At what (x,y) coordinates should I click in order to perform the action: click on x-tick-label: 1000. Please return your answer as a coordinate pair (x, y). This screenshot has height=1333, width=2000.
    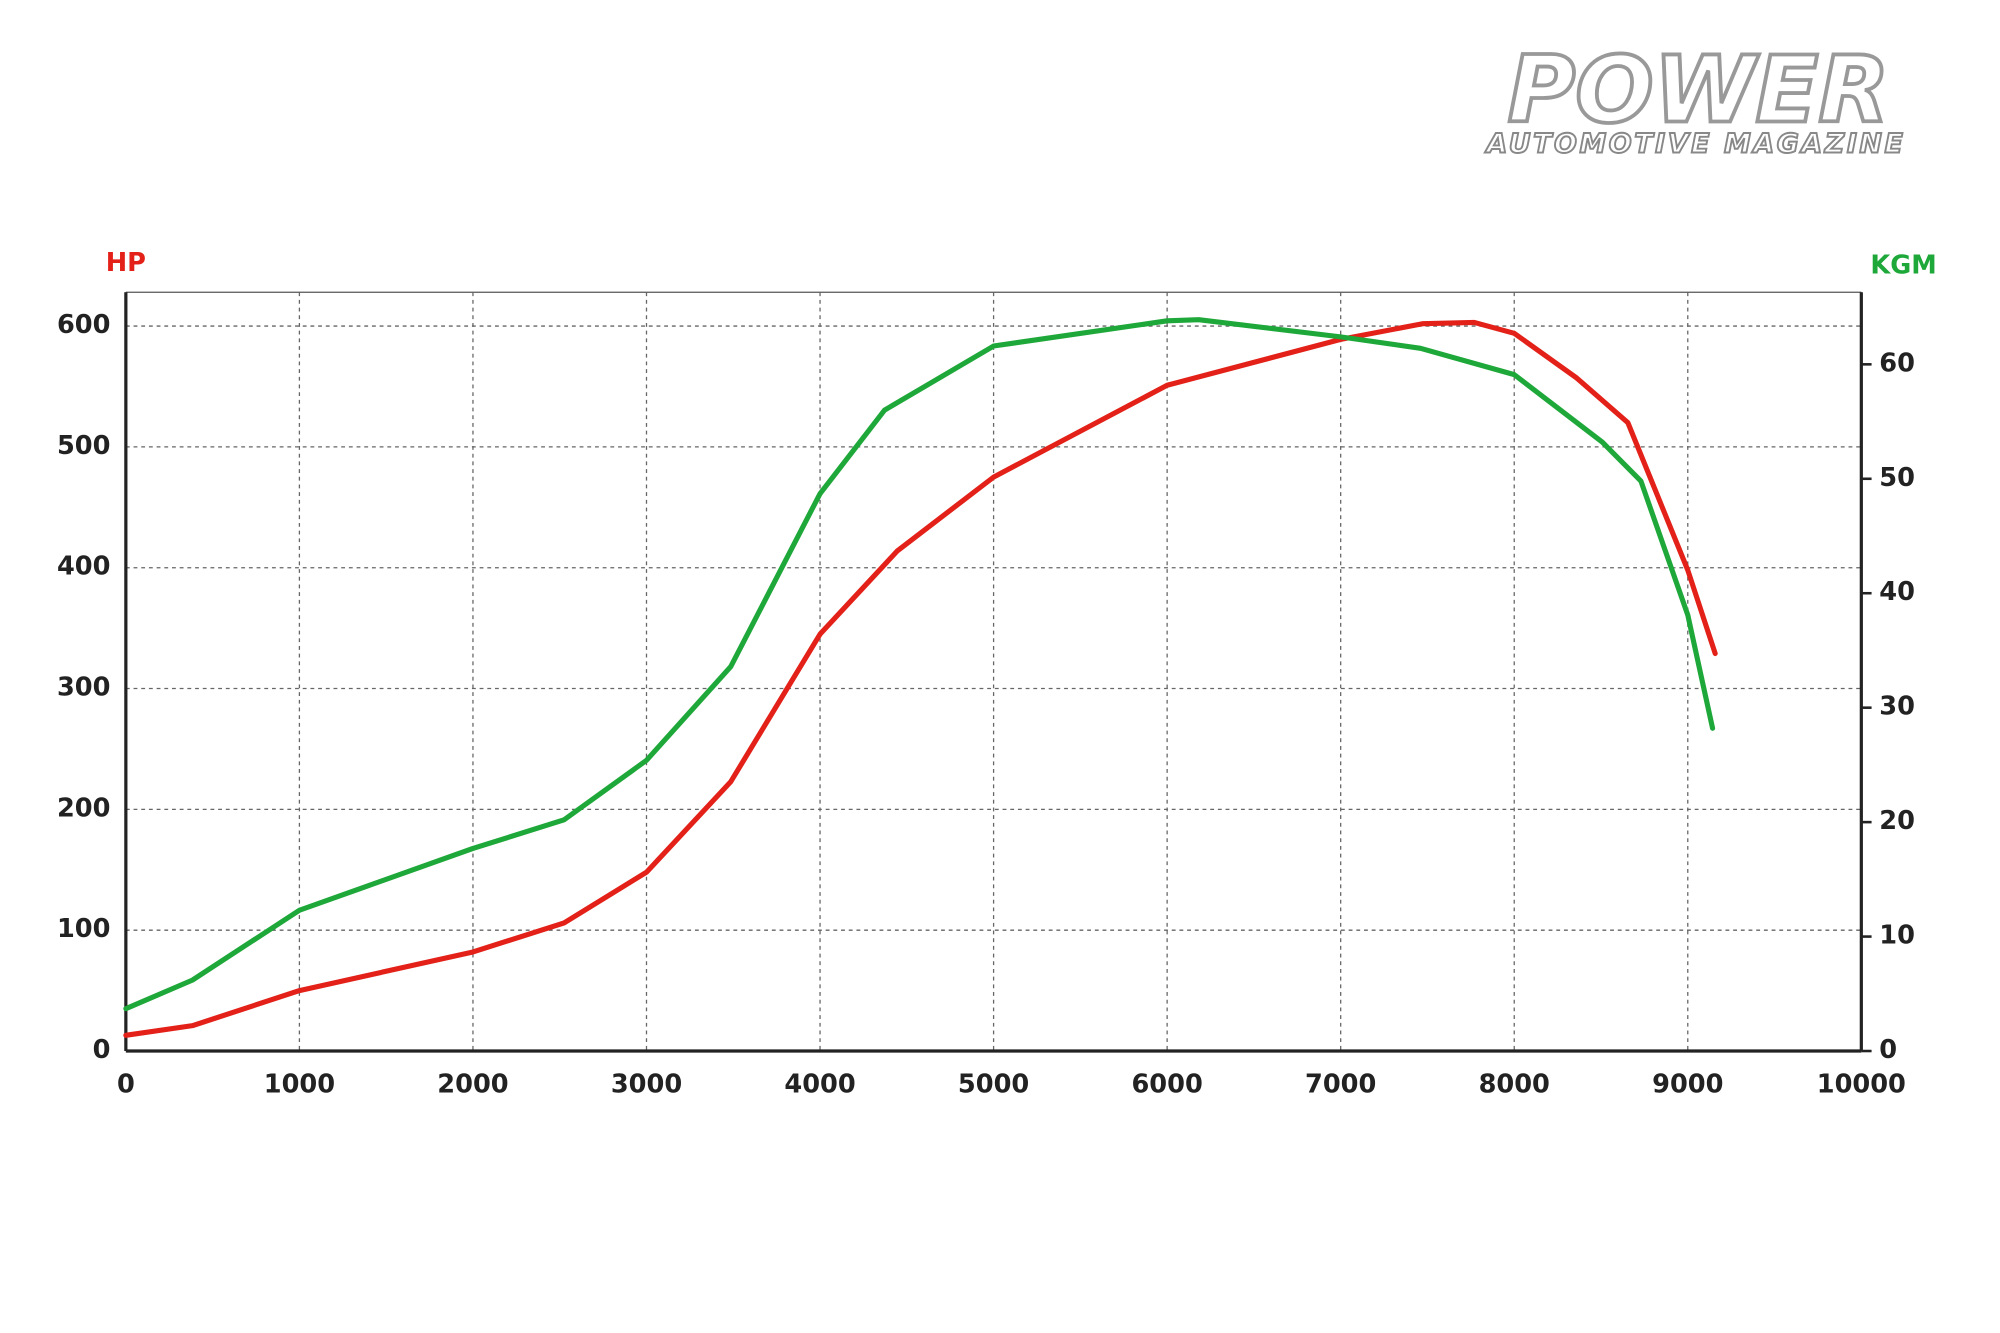
    Looking at the image, I should click on (299, 1085).